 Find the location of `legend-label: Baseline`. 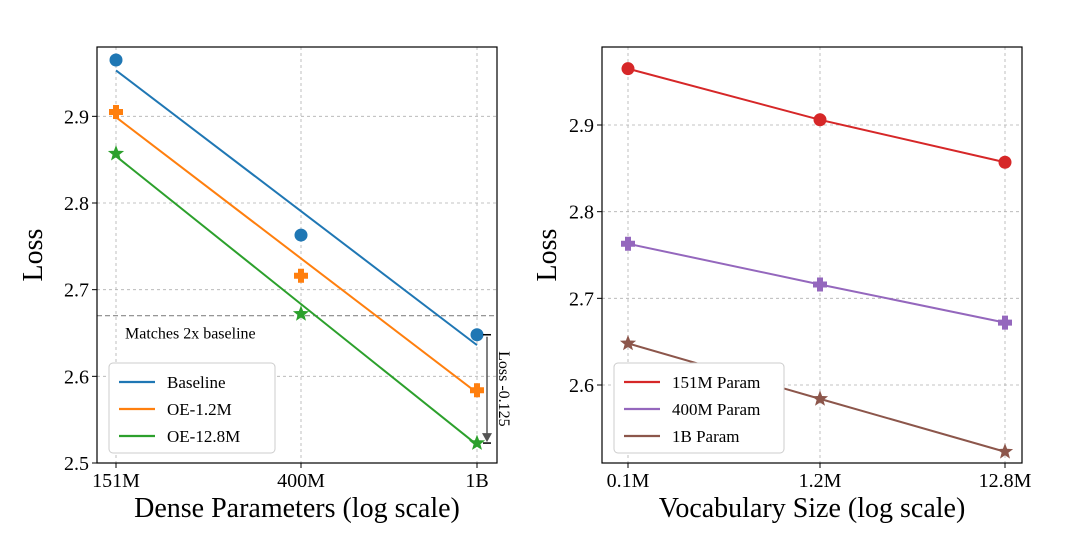

legend-label: Baseline is located at coordinates (196, 382).